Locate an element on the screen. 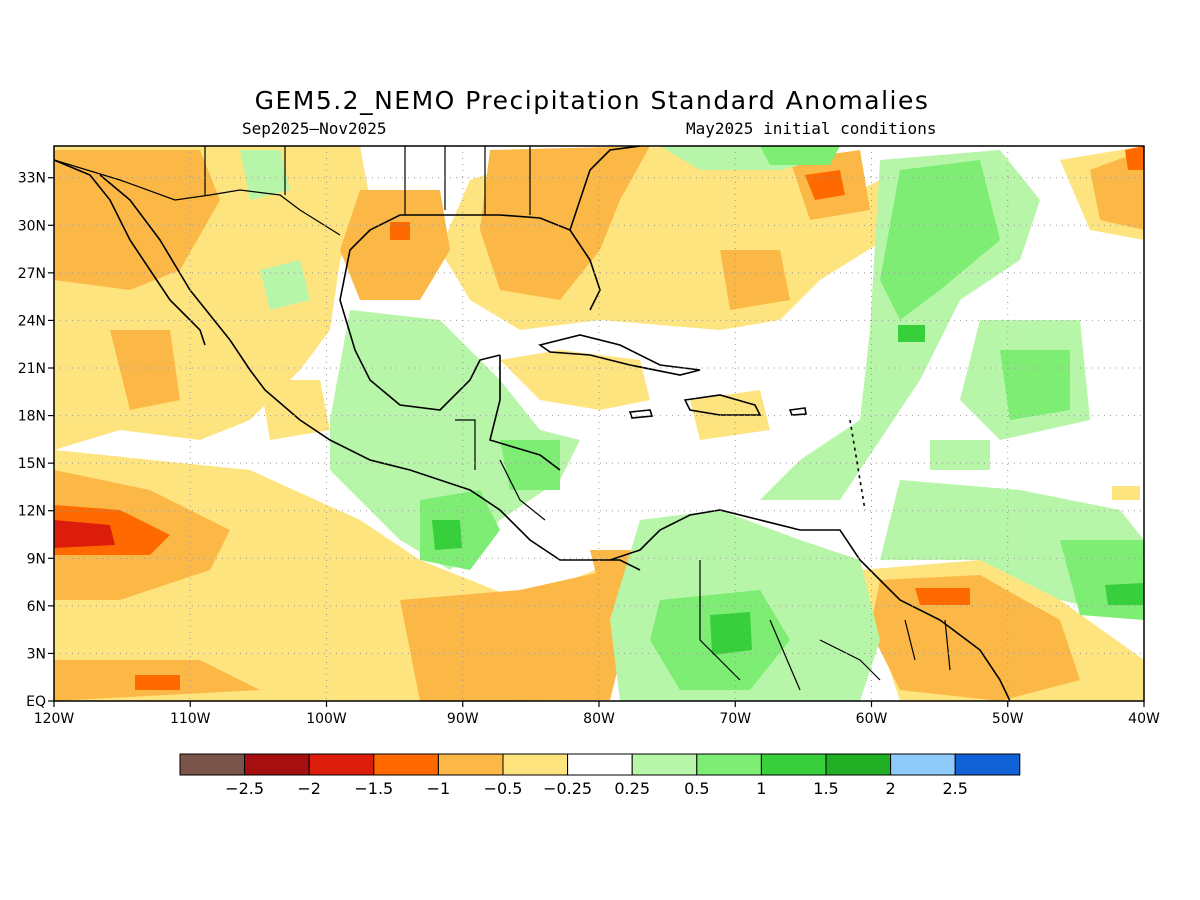 This screenshot has height=900, width=1200. y-tick-label: 27N is located at coordinates (32, 274).